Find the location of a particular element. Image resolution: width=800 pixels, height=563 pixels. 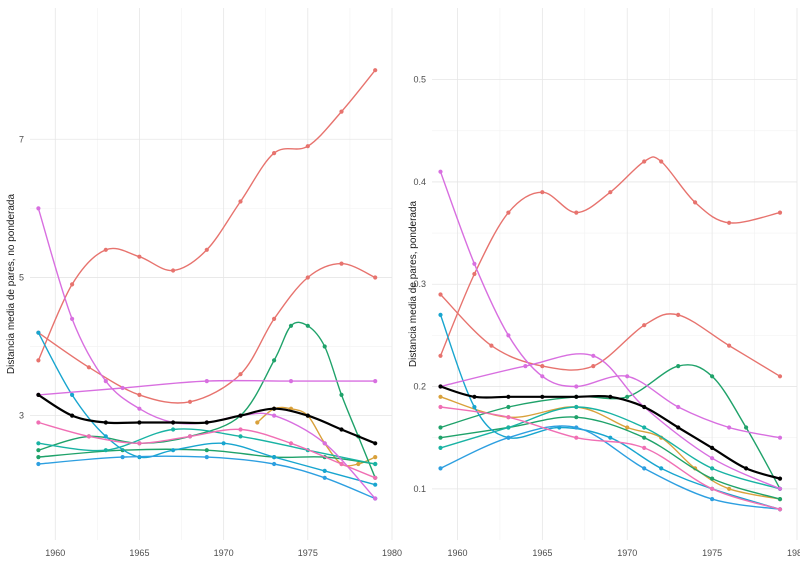

y-tick-label: 7 is located at coordinates (21, 139).